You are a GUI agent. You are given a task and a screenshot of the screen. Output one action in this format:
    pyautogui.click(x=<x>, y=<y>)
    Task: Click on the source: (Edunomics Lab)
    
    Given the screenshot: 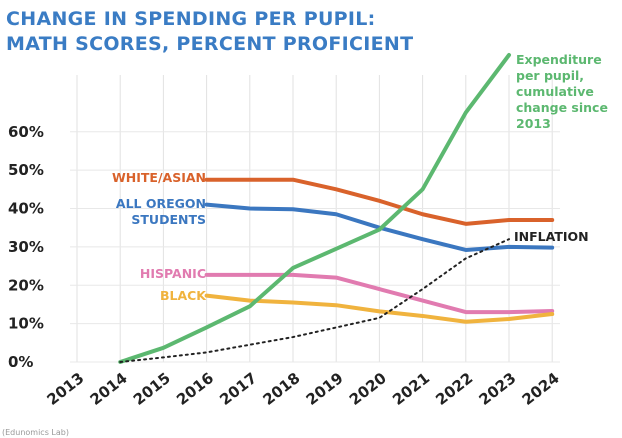 What is the action you would take?
    pyautogui.click(x=35, y=432)
    